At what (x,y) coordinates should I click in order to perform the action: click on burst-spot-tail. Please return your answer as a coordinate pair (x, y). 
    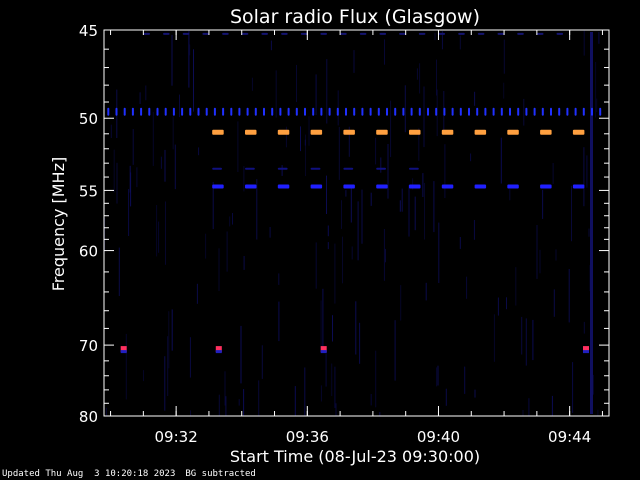
    Looking at the image, I should click on (586, 352).